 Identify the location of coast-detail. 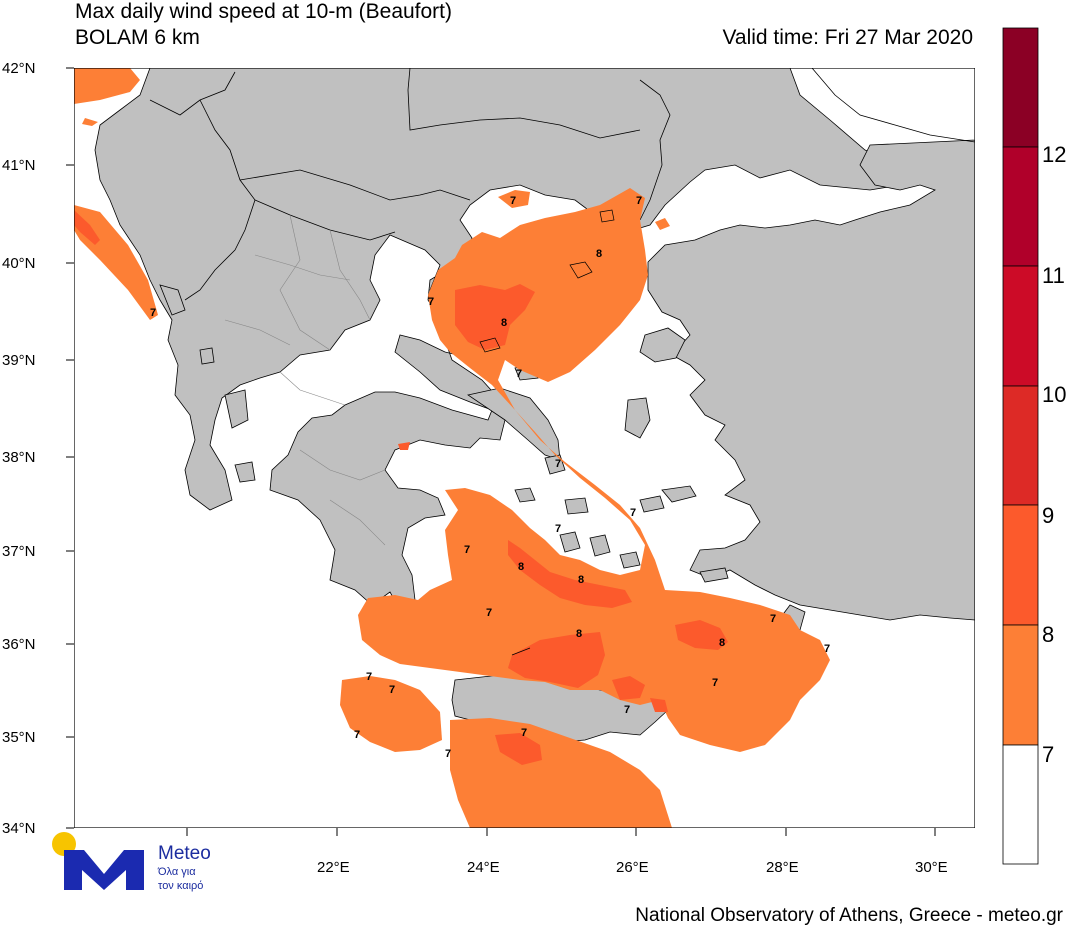
(547, 432).